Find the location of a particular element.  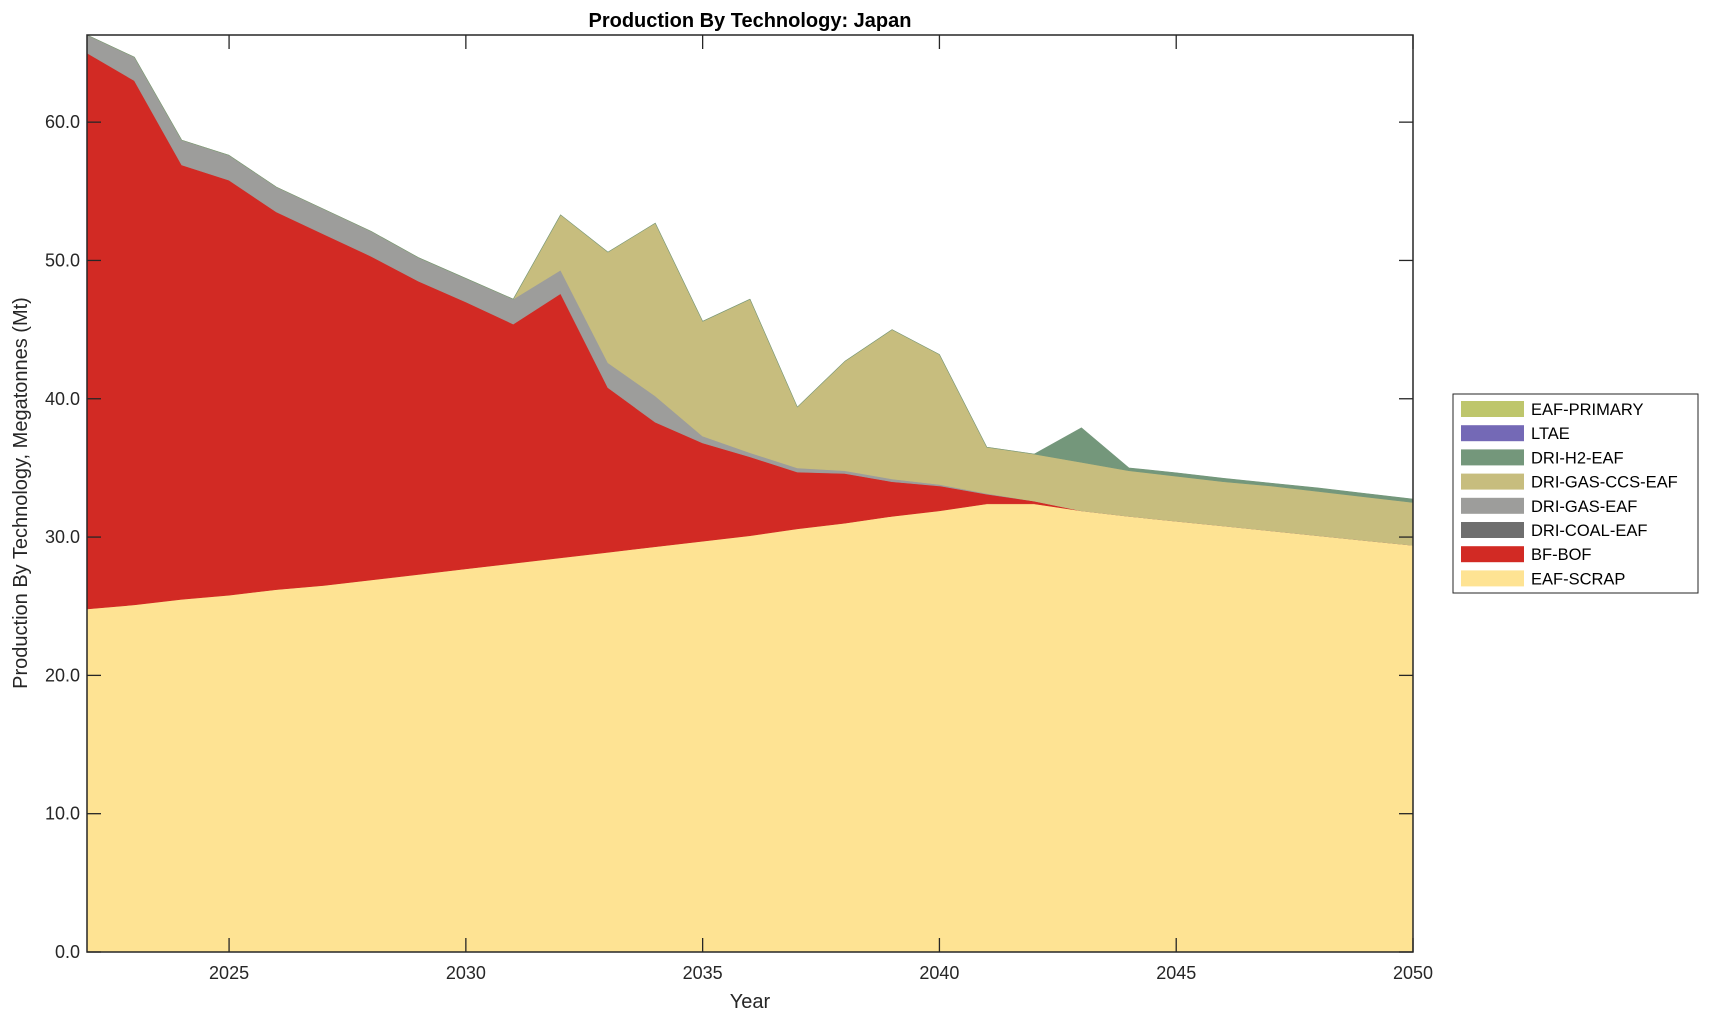

legend-swatch-dri-gas-eaf is located at coordinates (1492, 505).